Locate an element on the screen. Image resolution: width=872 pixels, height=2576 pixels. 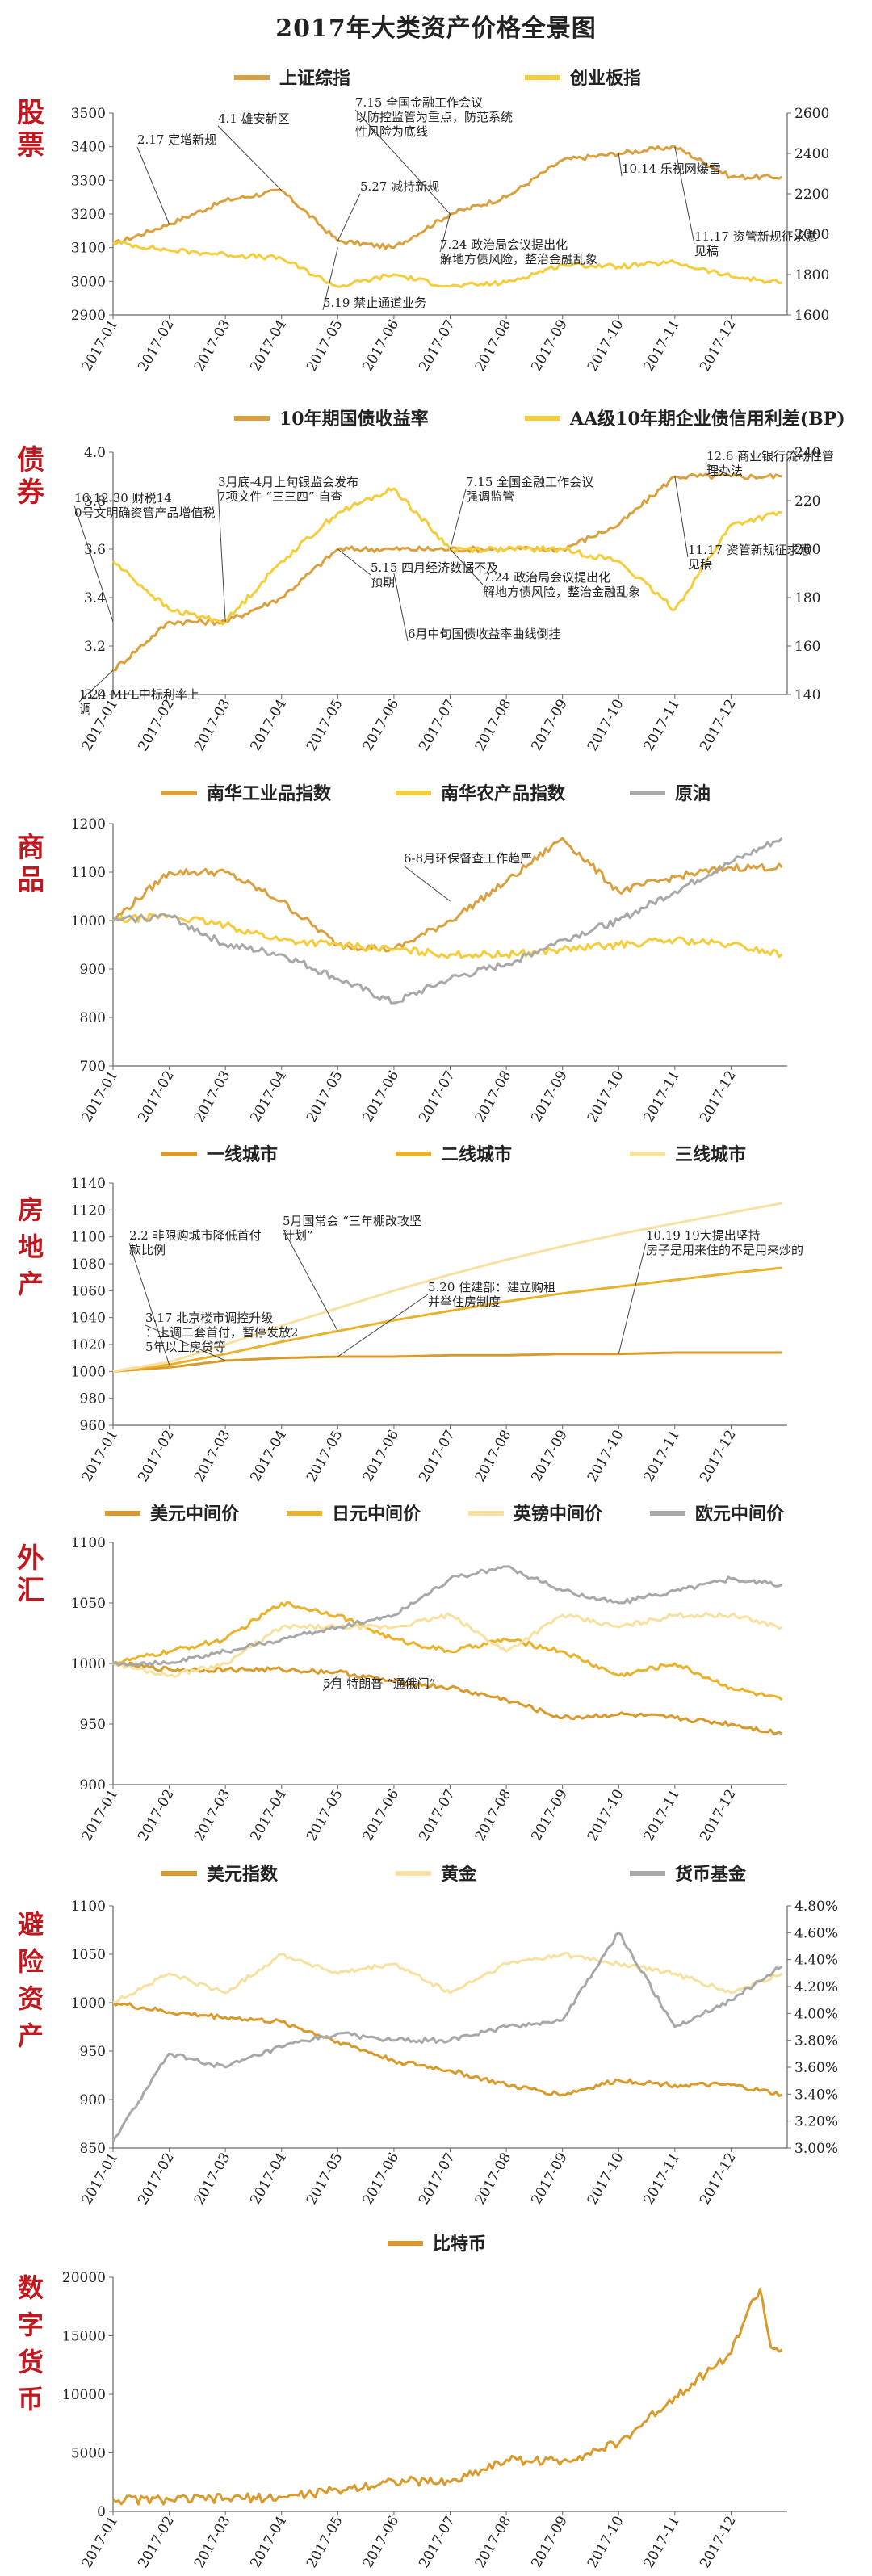
y-tick-label-left: 3.0 is located at coordinates (95, 695).